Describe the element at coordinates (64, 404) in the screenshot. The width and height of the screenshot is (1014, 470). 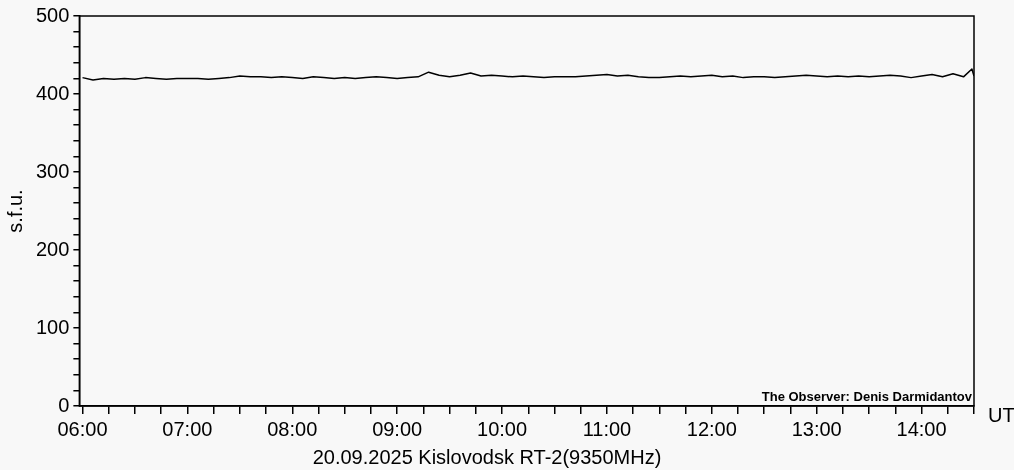
I see `y-tick-label: 0` at that location.